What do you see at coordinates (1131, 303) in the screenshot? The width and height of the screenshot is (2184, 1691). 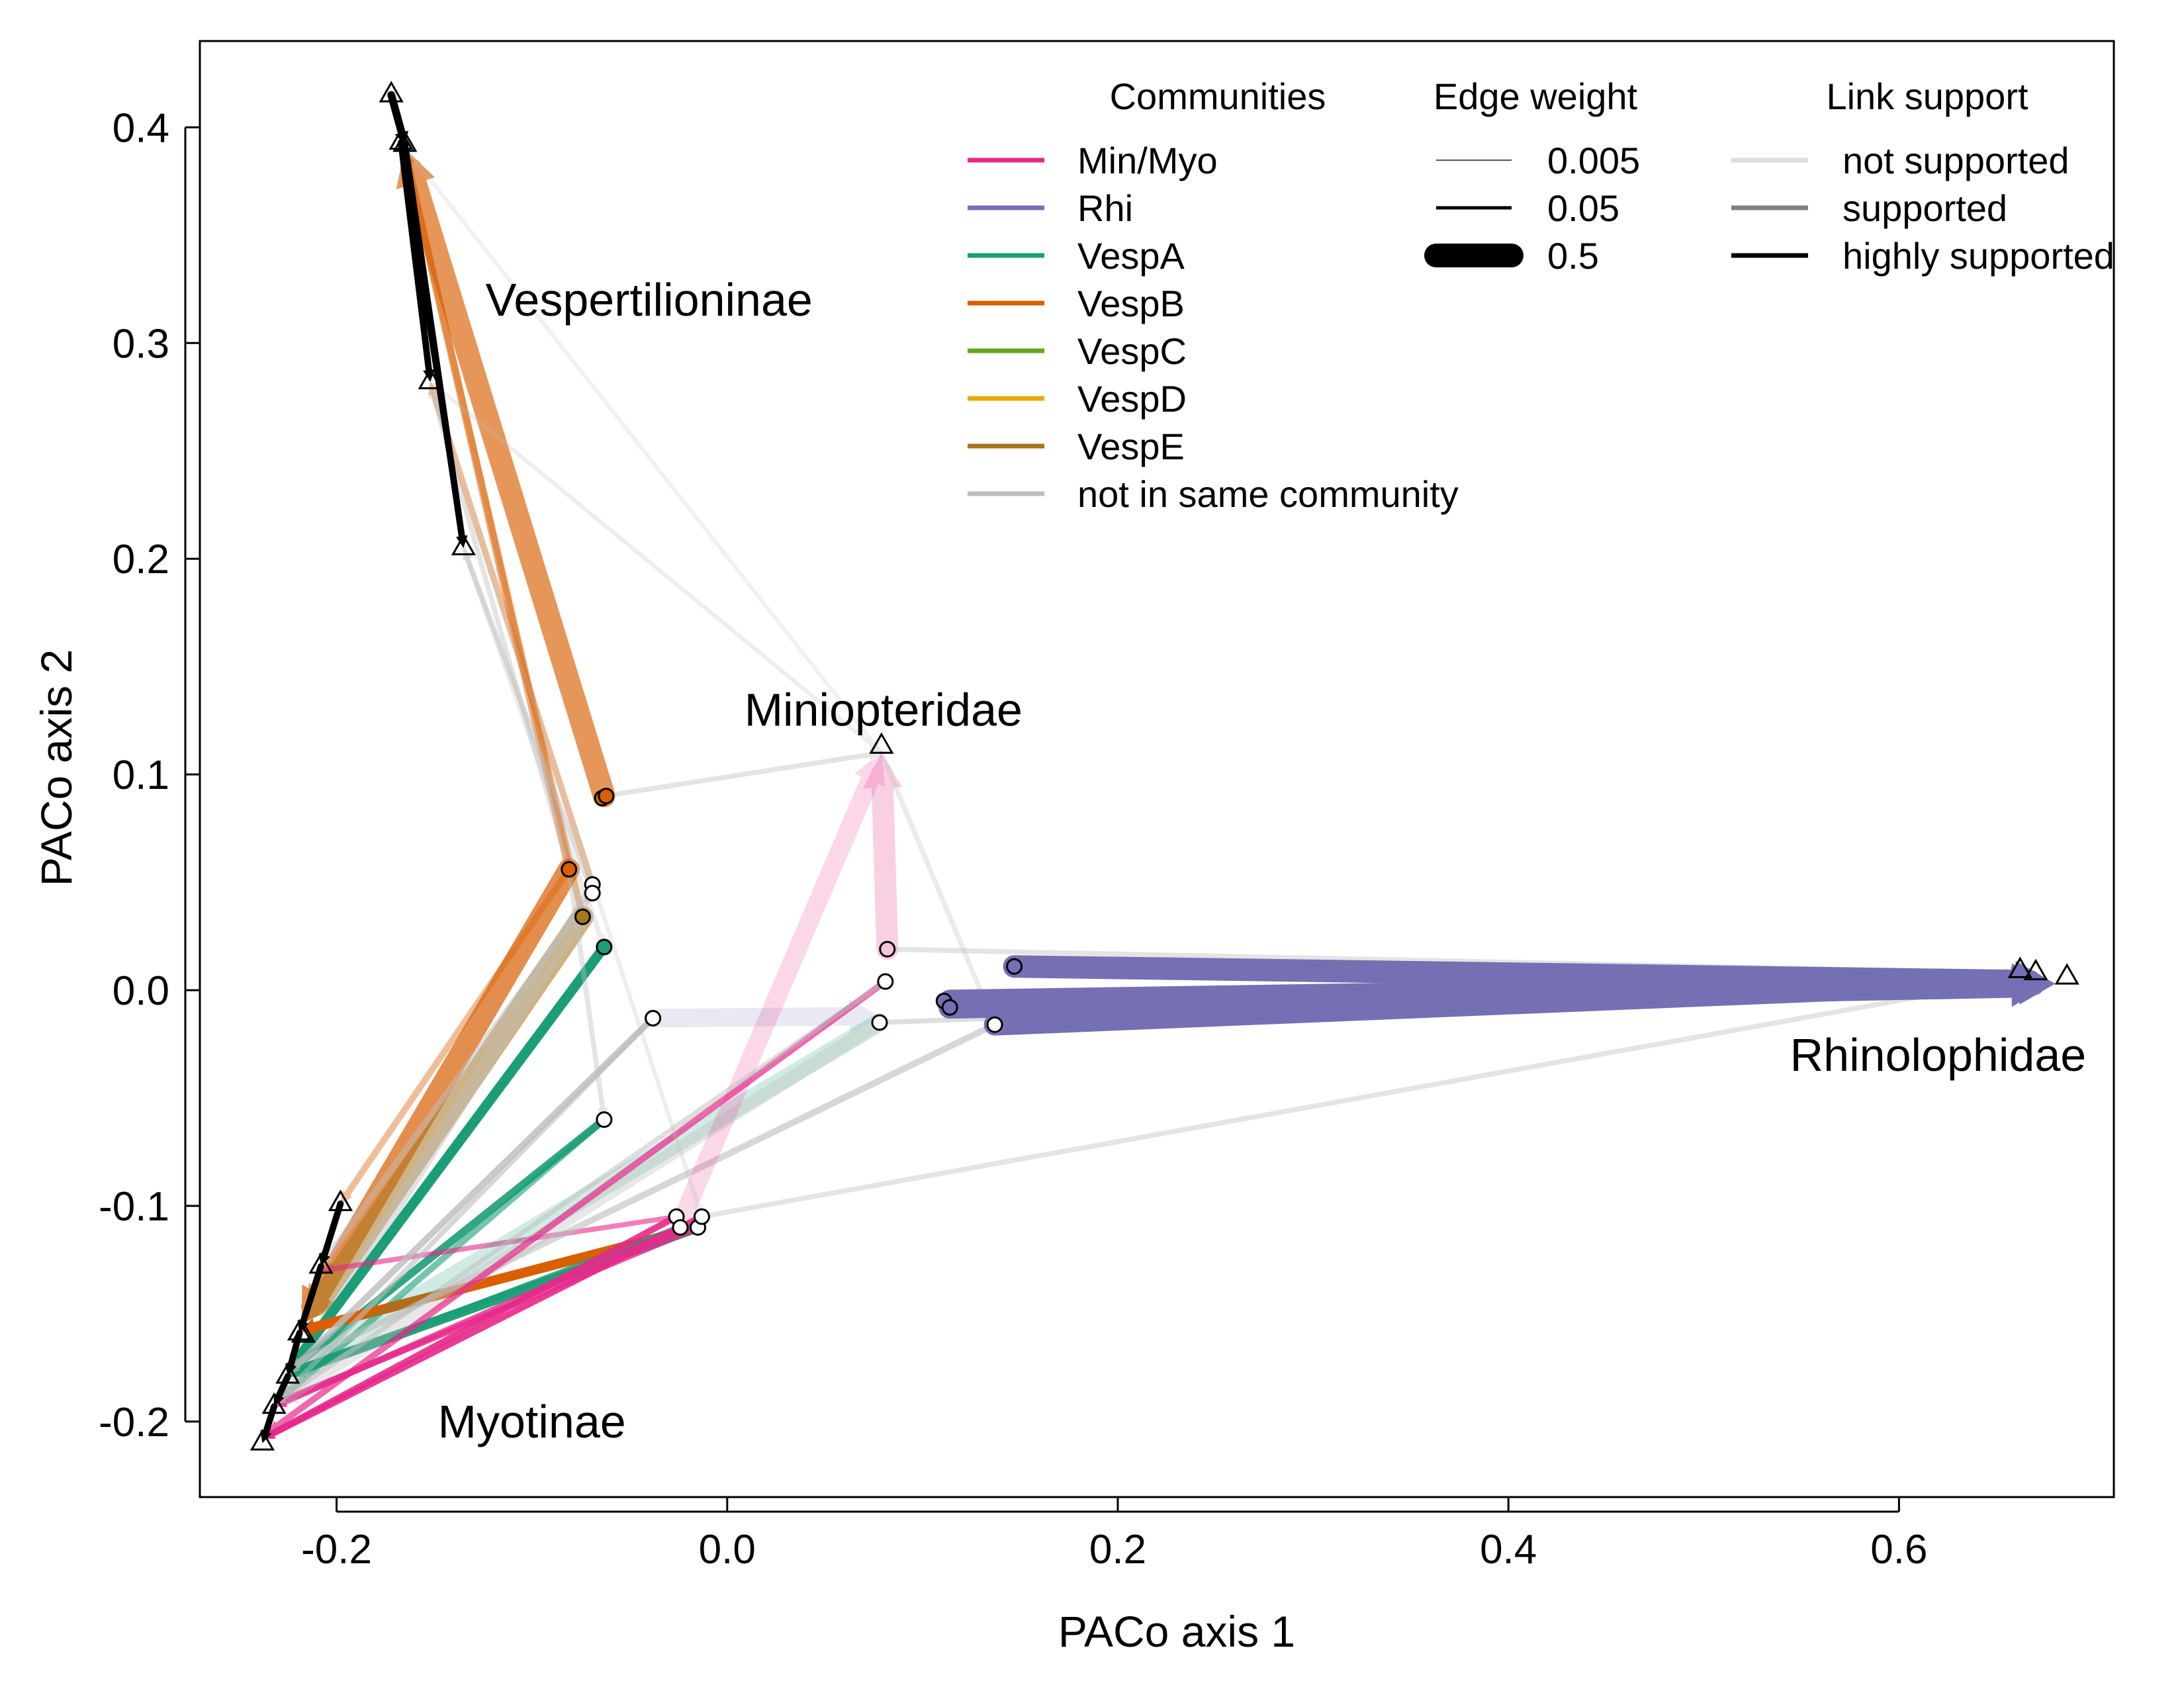 I see `legend-label-vespb: VespB` at bounding box center [1131, 303].